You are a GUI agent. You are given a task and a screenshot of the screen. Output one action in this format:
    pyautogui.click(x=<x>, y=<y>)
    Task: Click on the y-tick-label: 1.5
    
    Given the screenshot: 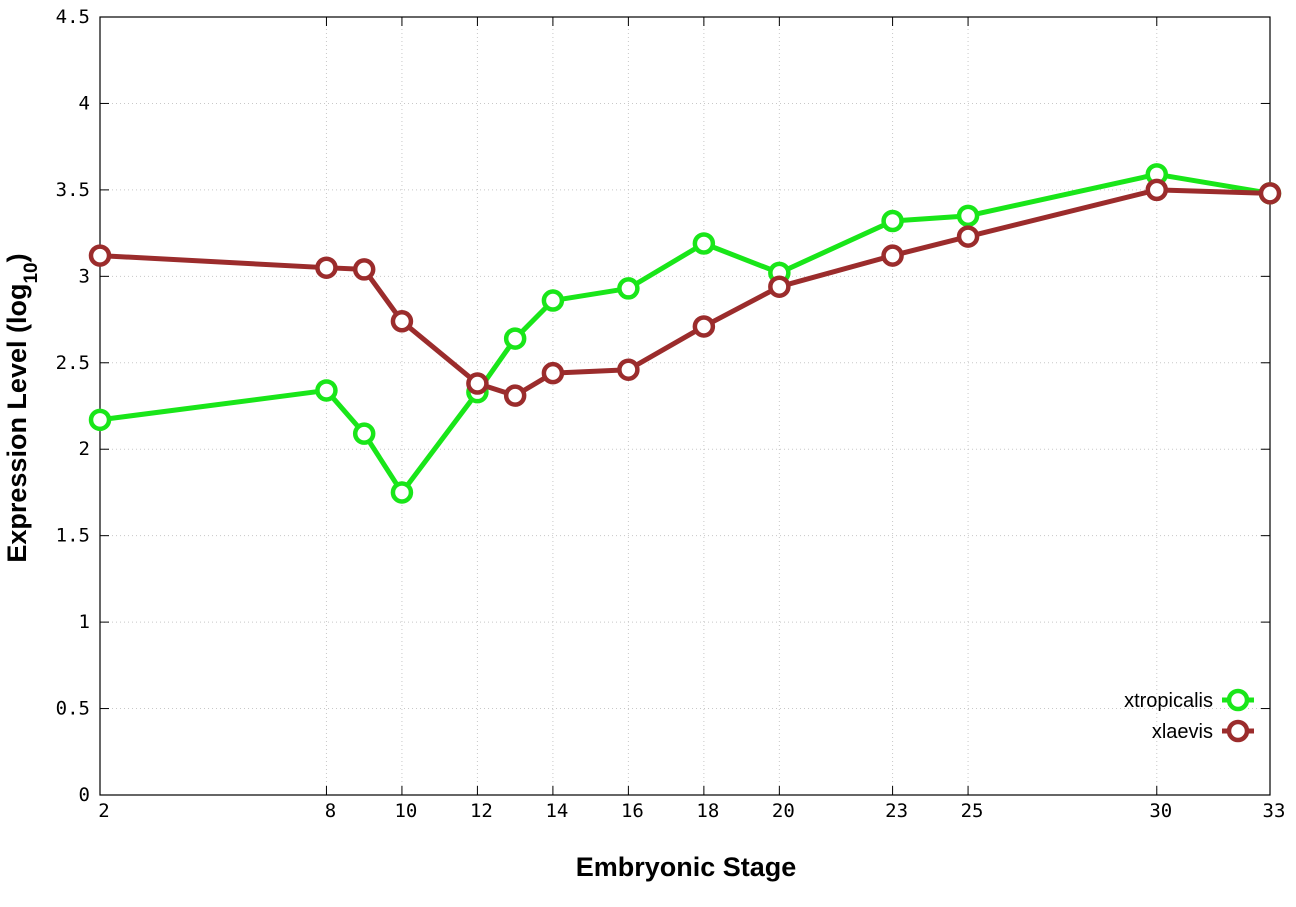 What is the action you would take?
    pyautogui.click(x=73, y=536)
    